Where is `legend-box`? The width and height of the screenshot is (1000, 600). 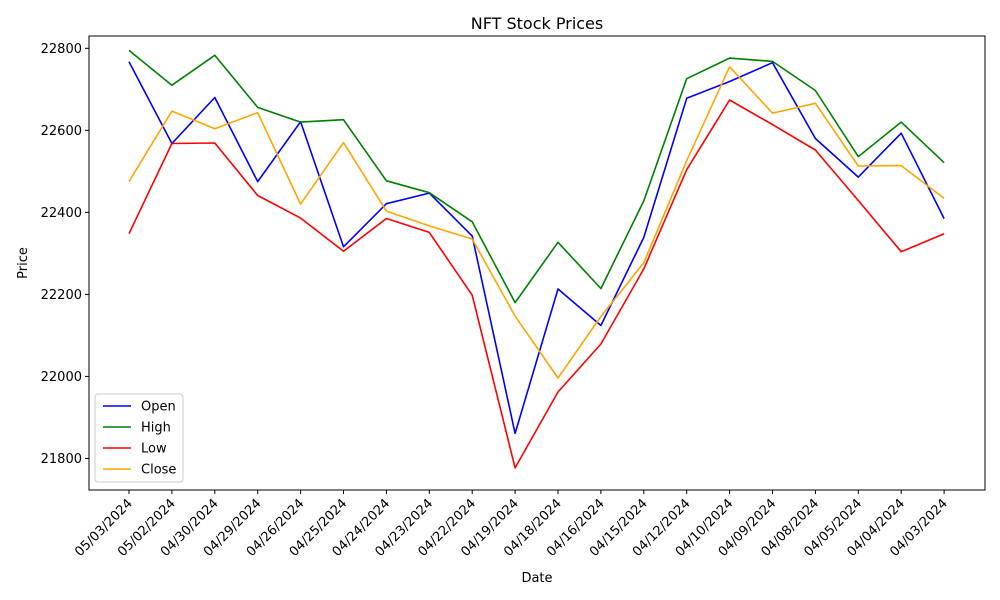
legend-box is located at coordinates (139, 438).